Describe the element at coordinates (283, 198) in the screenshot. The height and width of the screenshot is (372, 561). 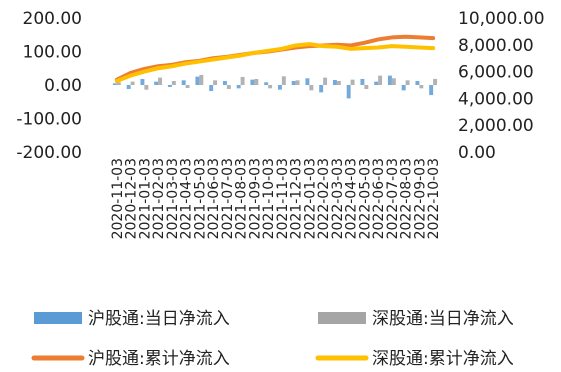
I see `x-tick-label: 2021-11-03` at that location.